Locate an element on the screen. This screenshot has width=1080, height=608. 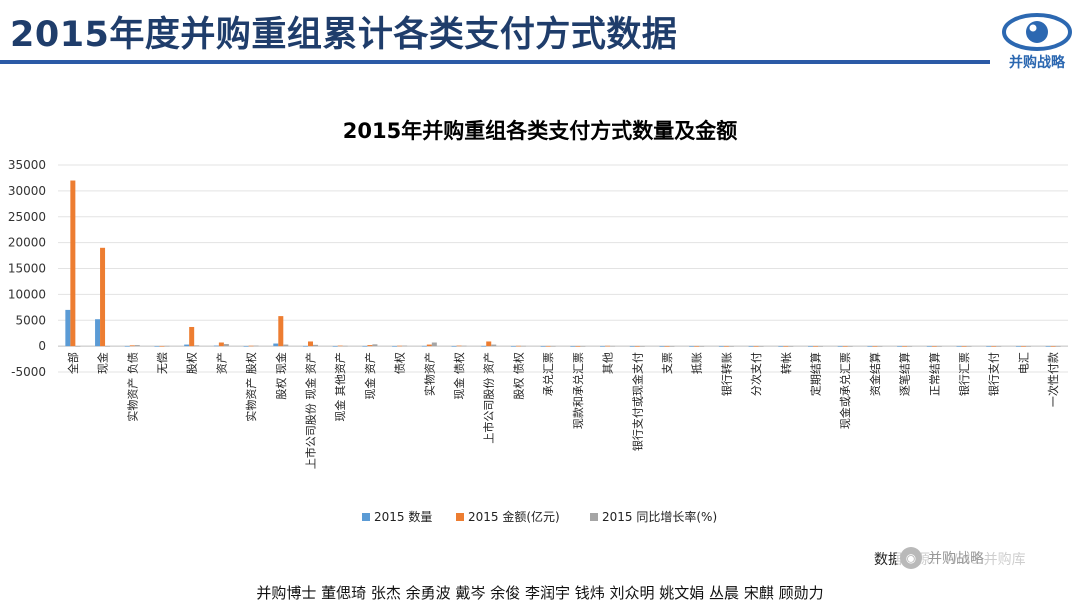
bar-s2-c24 is located at coordinates (791, 346).